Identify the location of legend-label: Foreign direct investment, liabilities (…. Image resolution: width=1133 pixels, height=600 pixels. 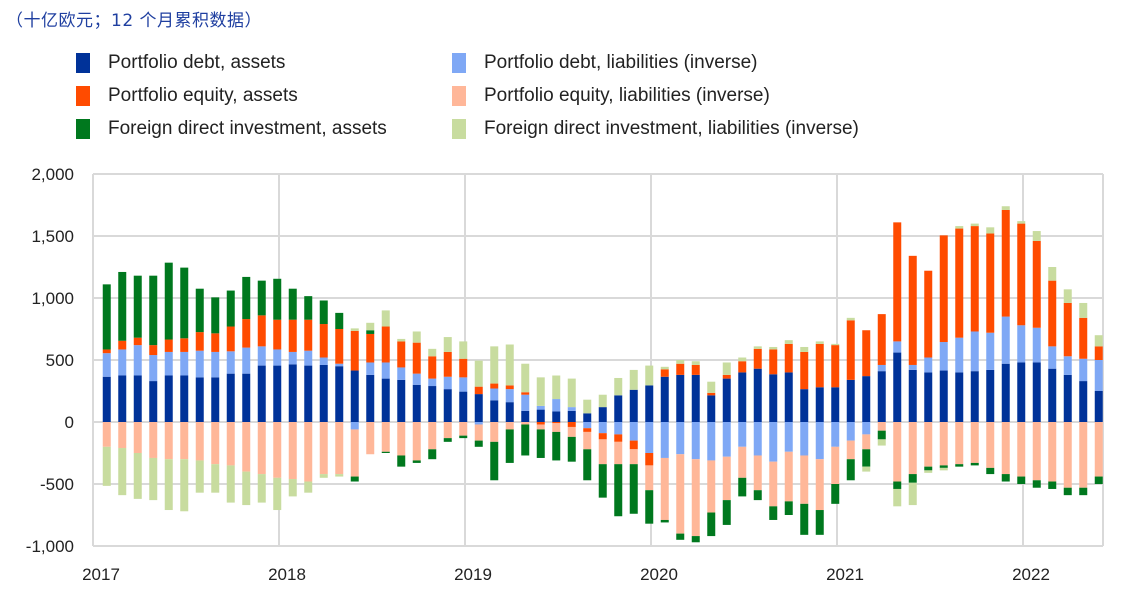
(671, 128).